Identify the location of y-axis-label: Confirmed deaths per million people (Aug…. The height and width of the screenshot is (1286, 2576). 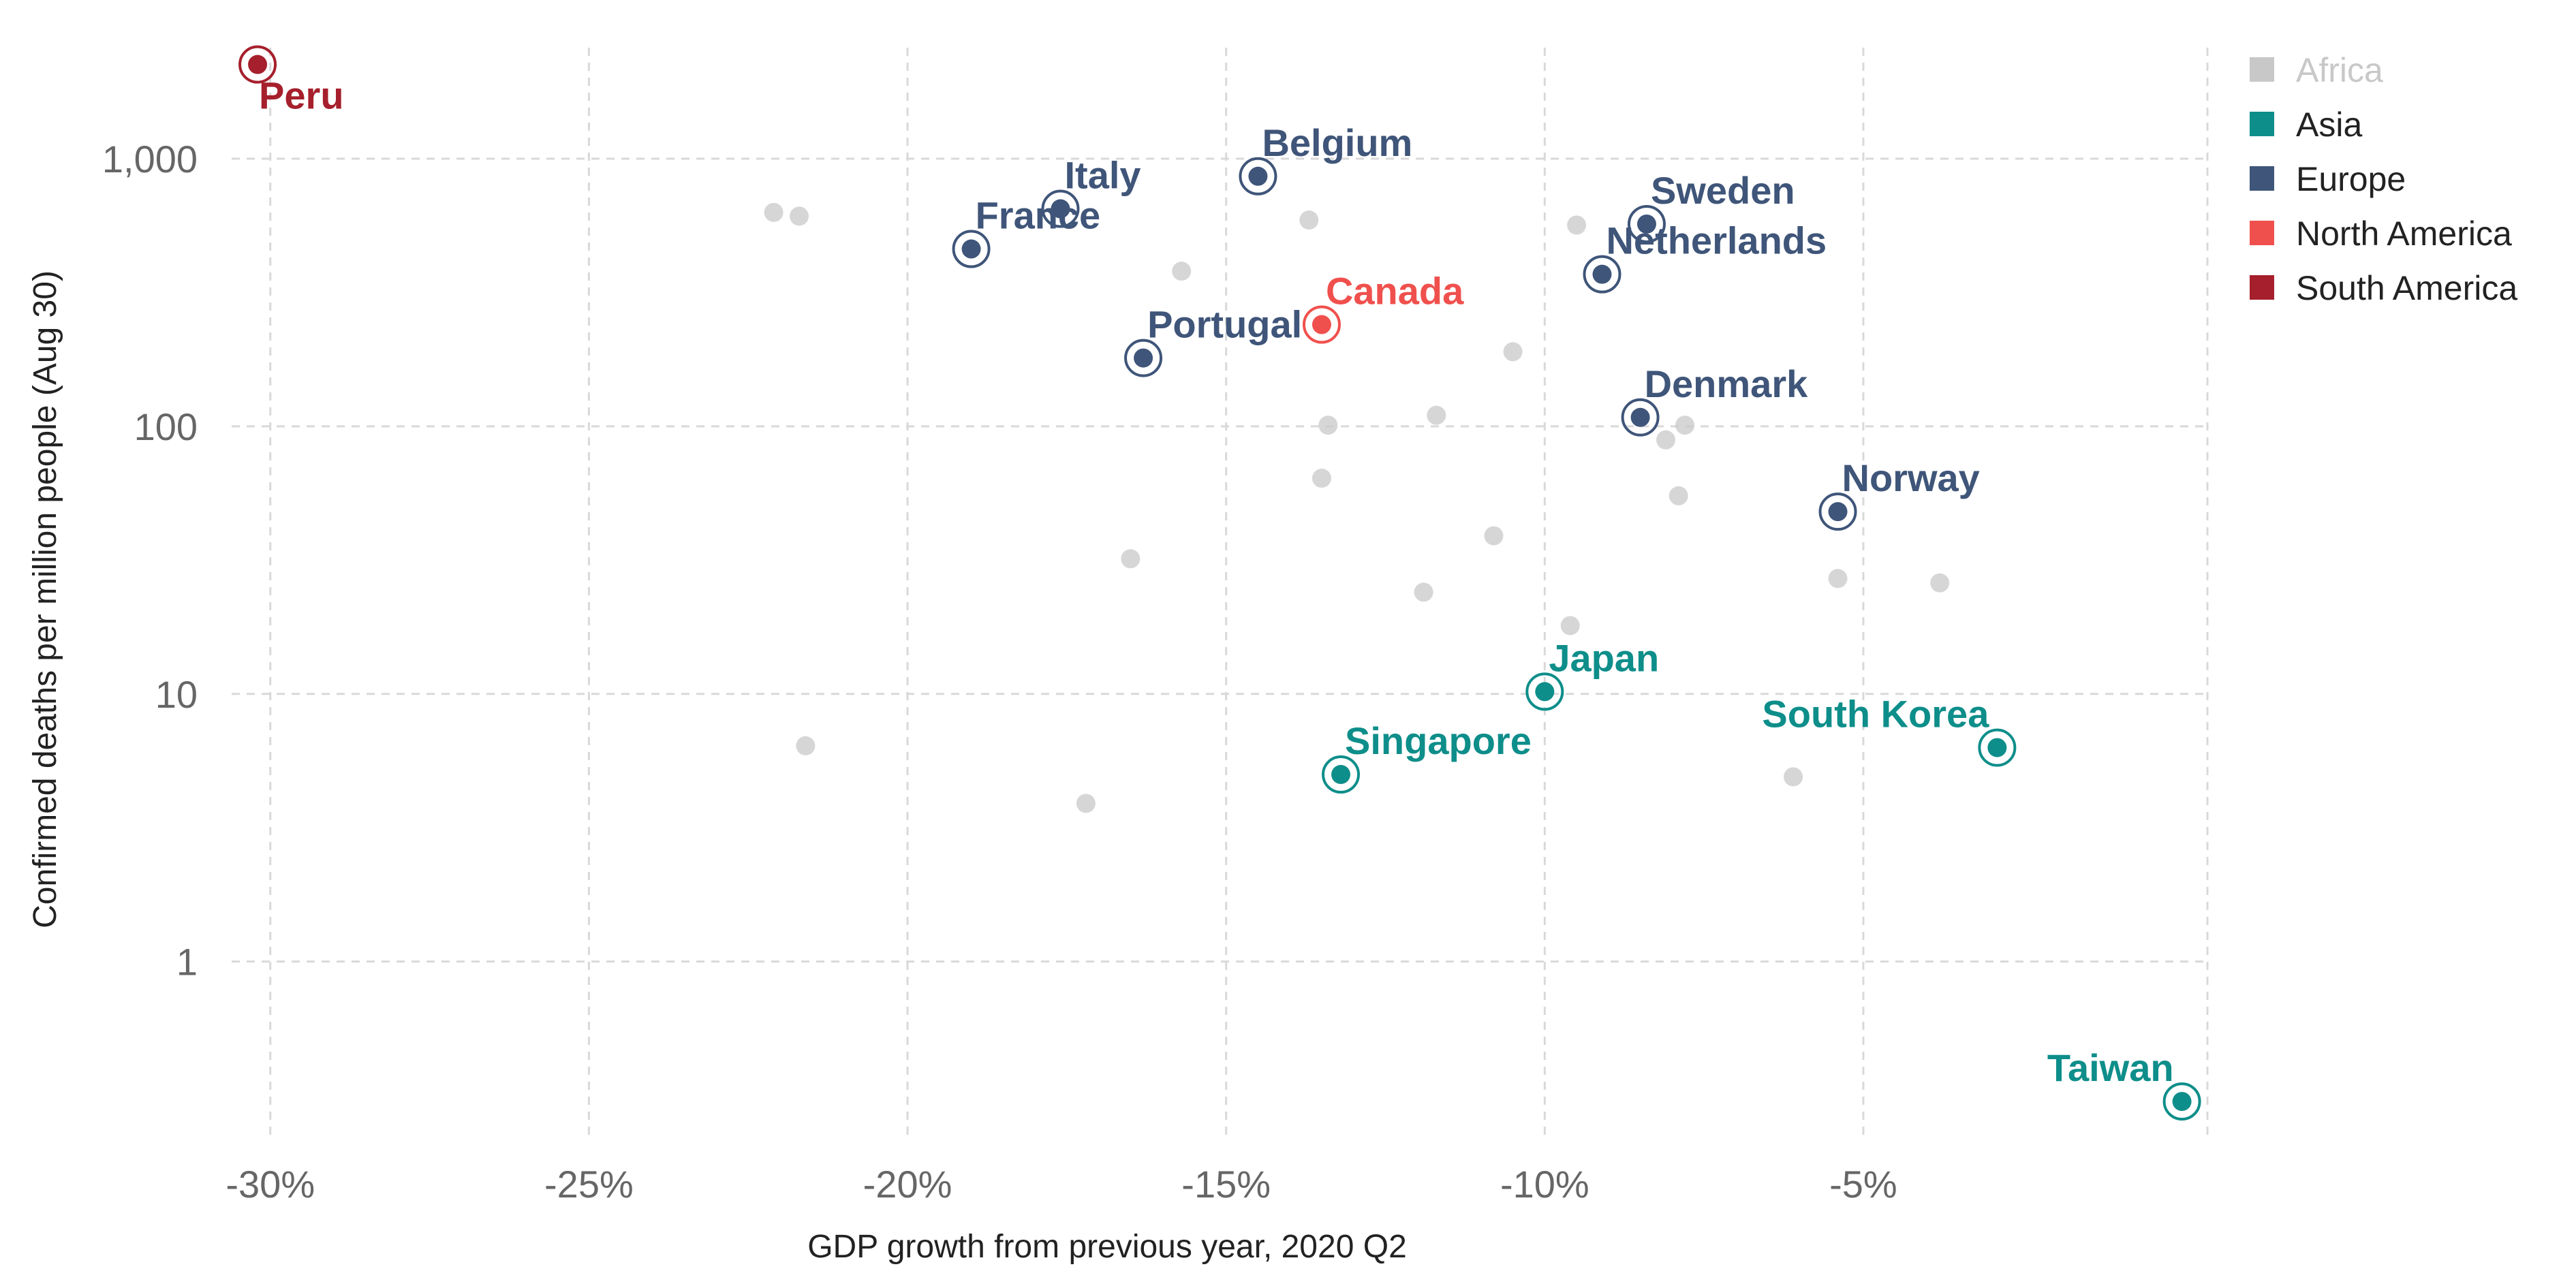
(45, 599).